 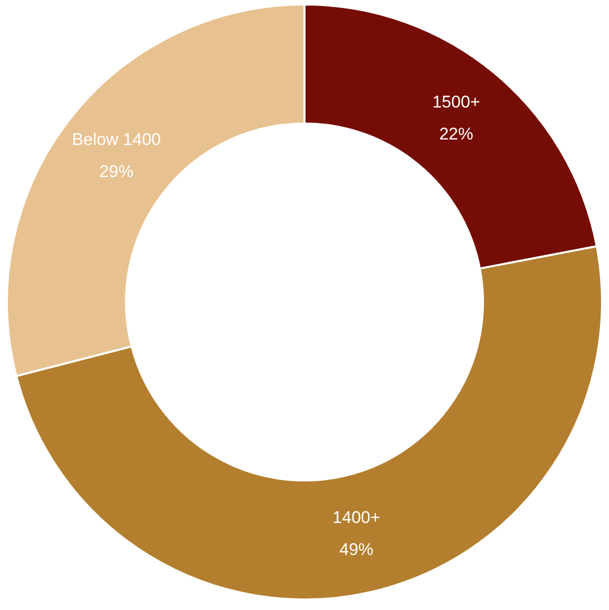 I want to click on slice-label: Below 1400, so click(x=116, y=139).